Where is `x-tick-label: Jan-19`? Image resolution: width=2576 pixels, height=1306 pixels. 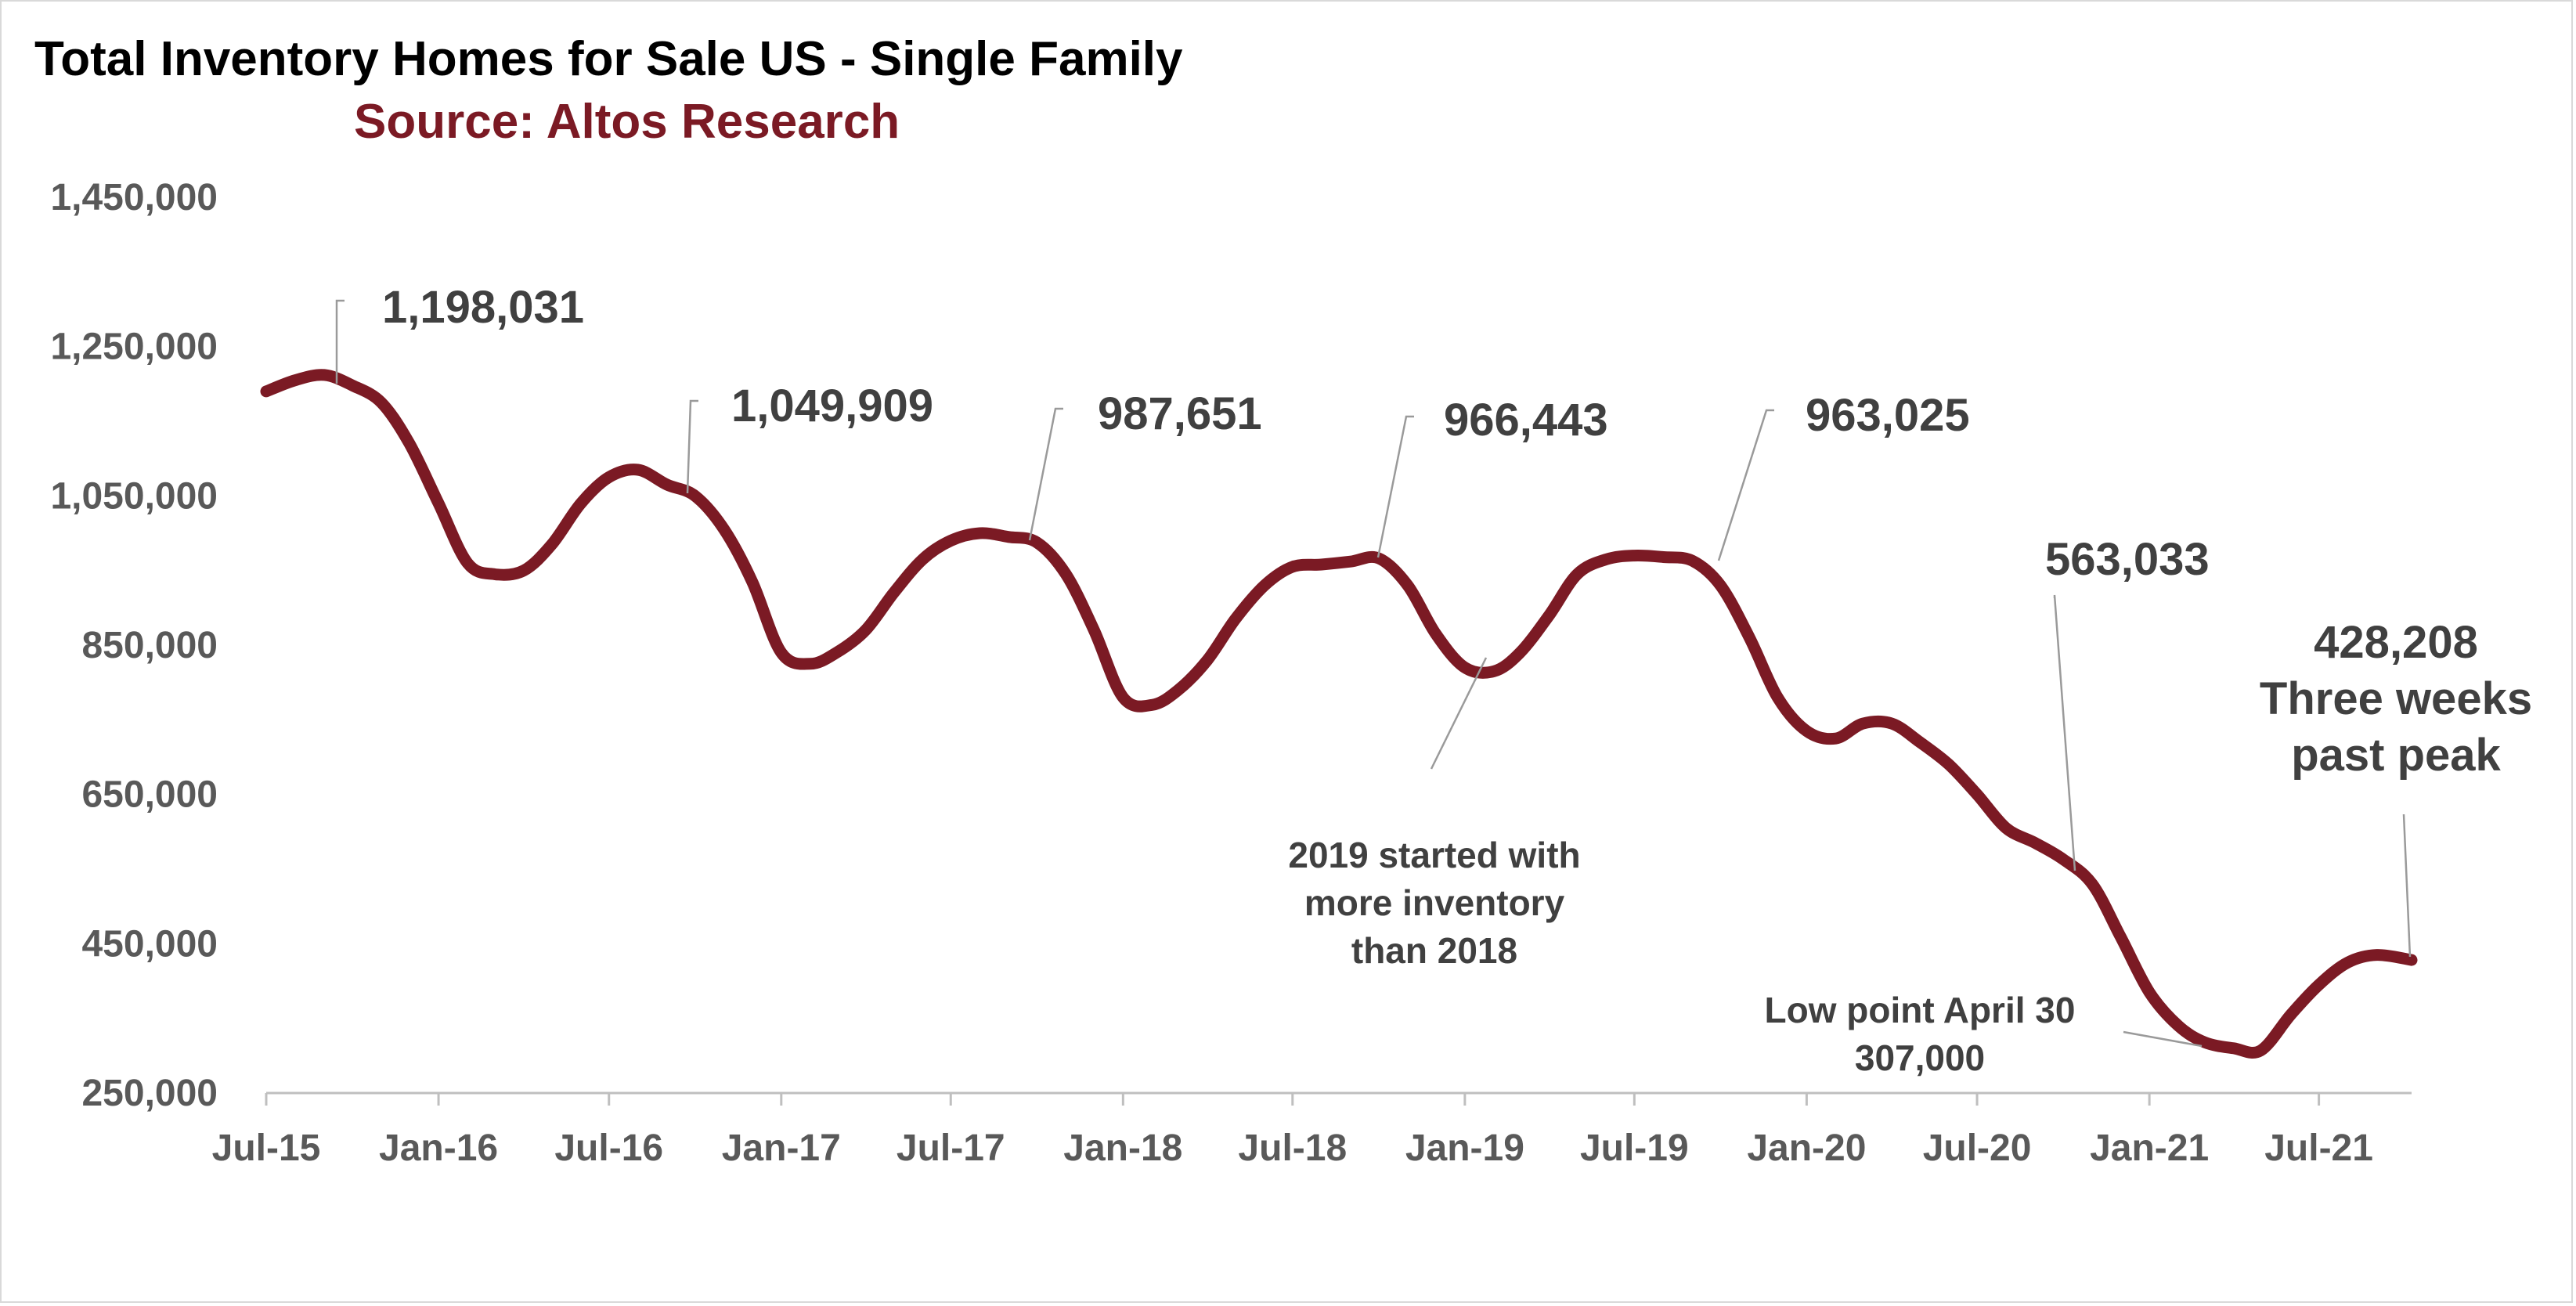 x-tick-label: Jan-19 is located at coordinates (1464, 1148).